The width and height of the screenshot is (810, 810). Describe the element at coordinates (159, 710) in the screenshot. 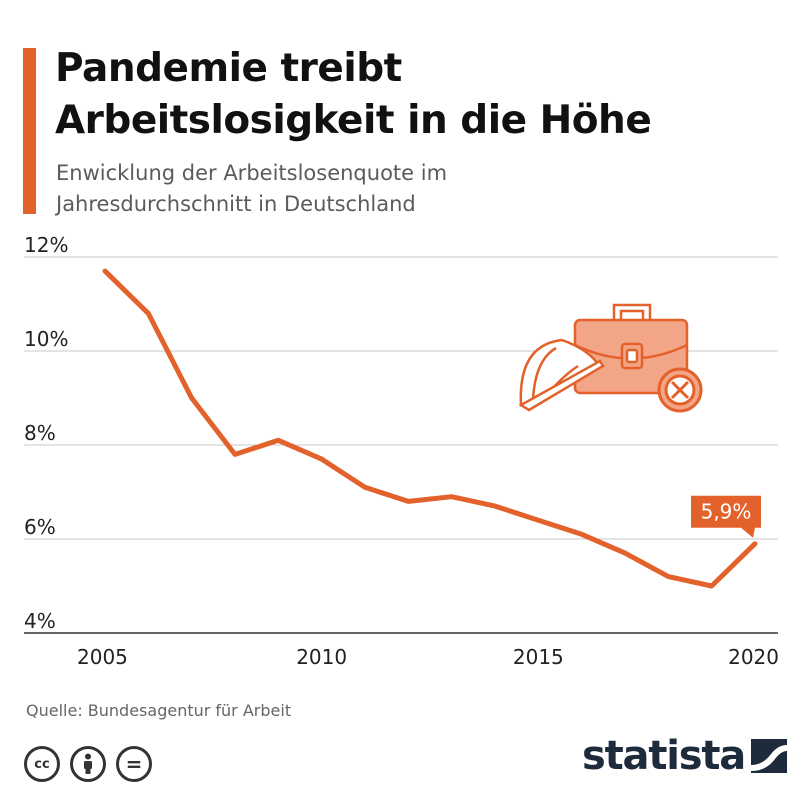

I see `source-note: Quelle: Bundesagentur für Arbeit` at that location.